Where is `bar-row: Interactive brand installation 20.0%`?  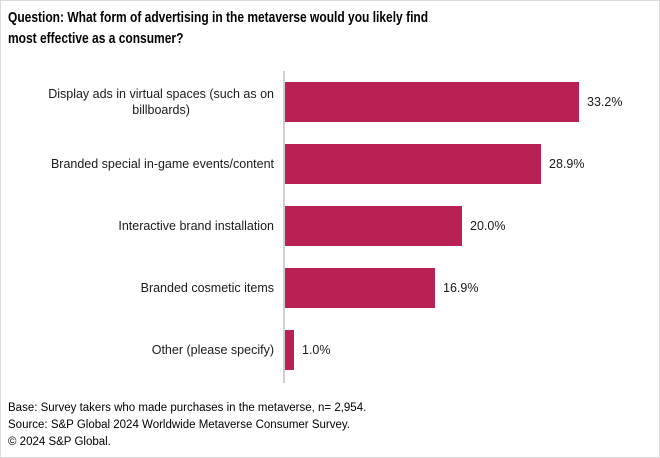
bar-row: Interactive brand installation 20.0% is located at coordinates (330, 226).